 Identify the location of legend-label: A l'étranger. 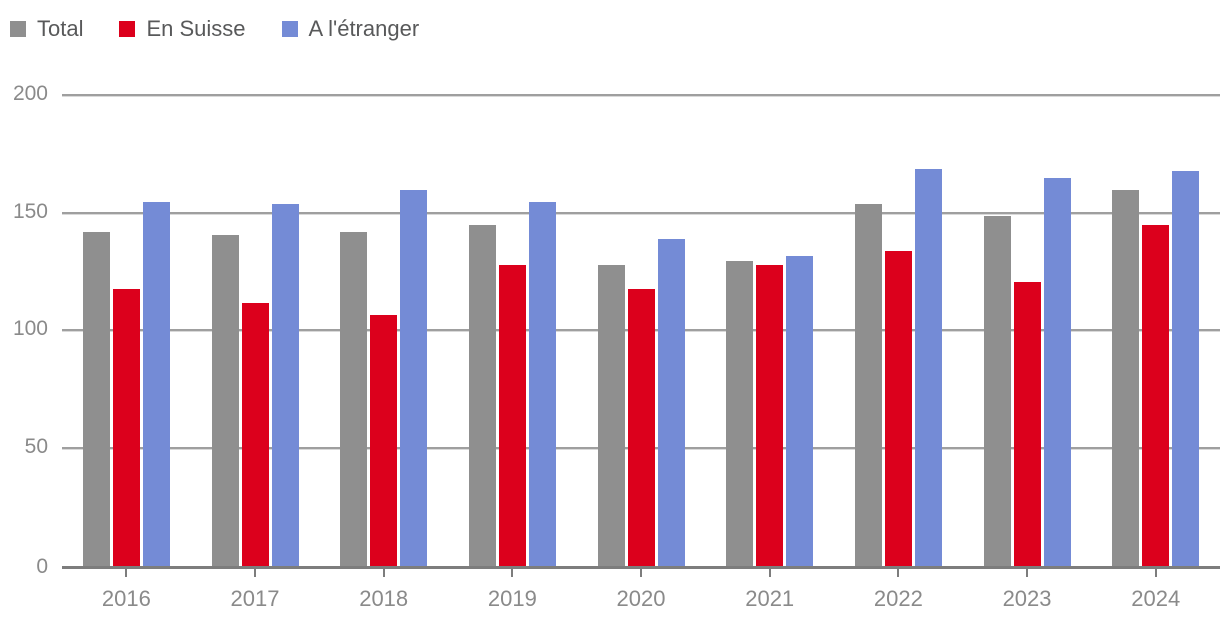
(364, 28).